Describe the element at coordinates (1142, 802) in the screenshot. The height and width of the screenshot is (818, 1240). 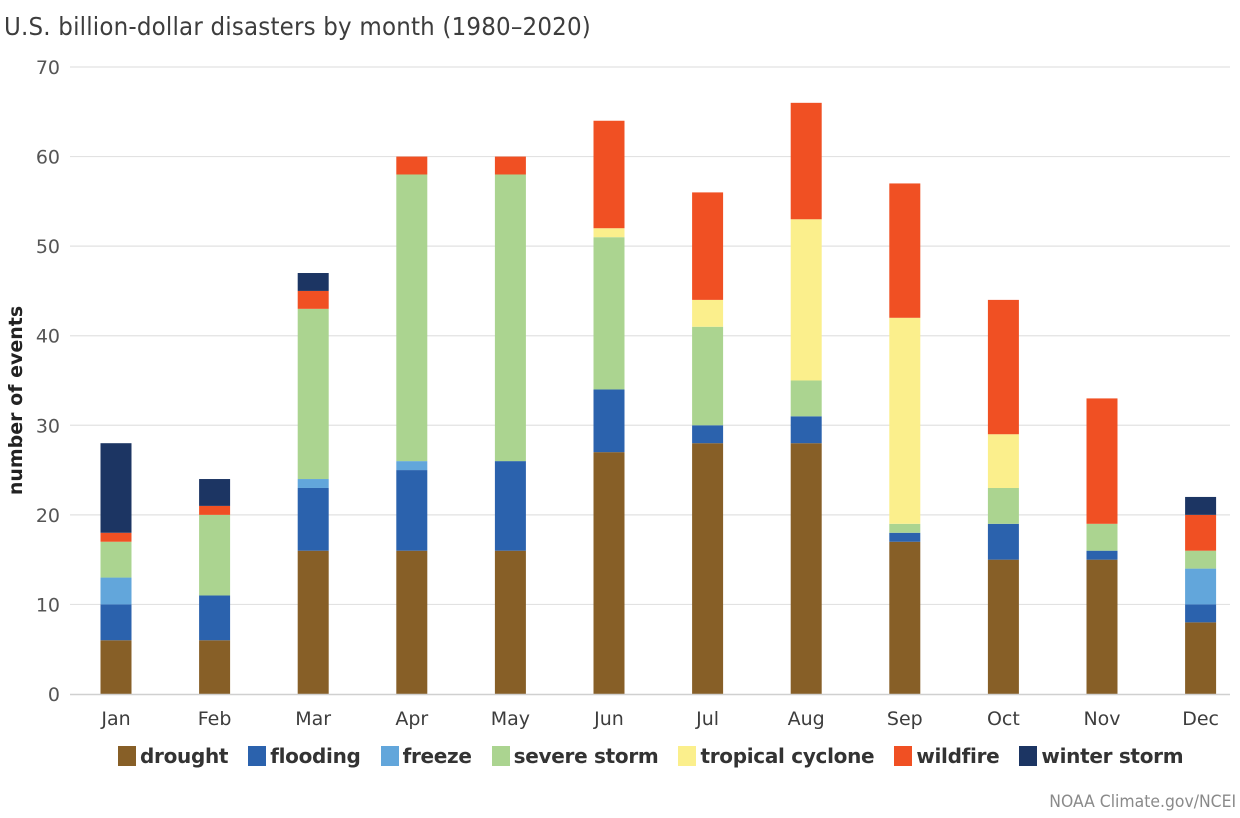
I see `source-credit: NOAA Climate.gov/NCEI` at that location.